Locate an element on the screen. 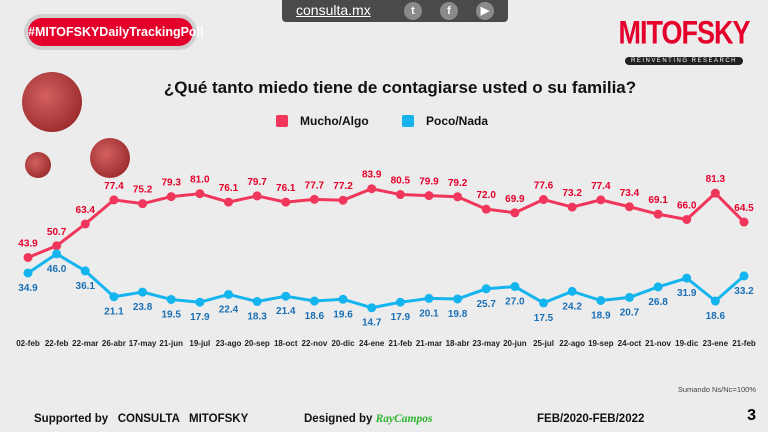 This screenshot has height=432, width=768. x-tick-label: 17-may is located at coordinates (143, 343).